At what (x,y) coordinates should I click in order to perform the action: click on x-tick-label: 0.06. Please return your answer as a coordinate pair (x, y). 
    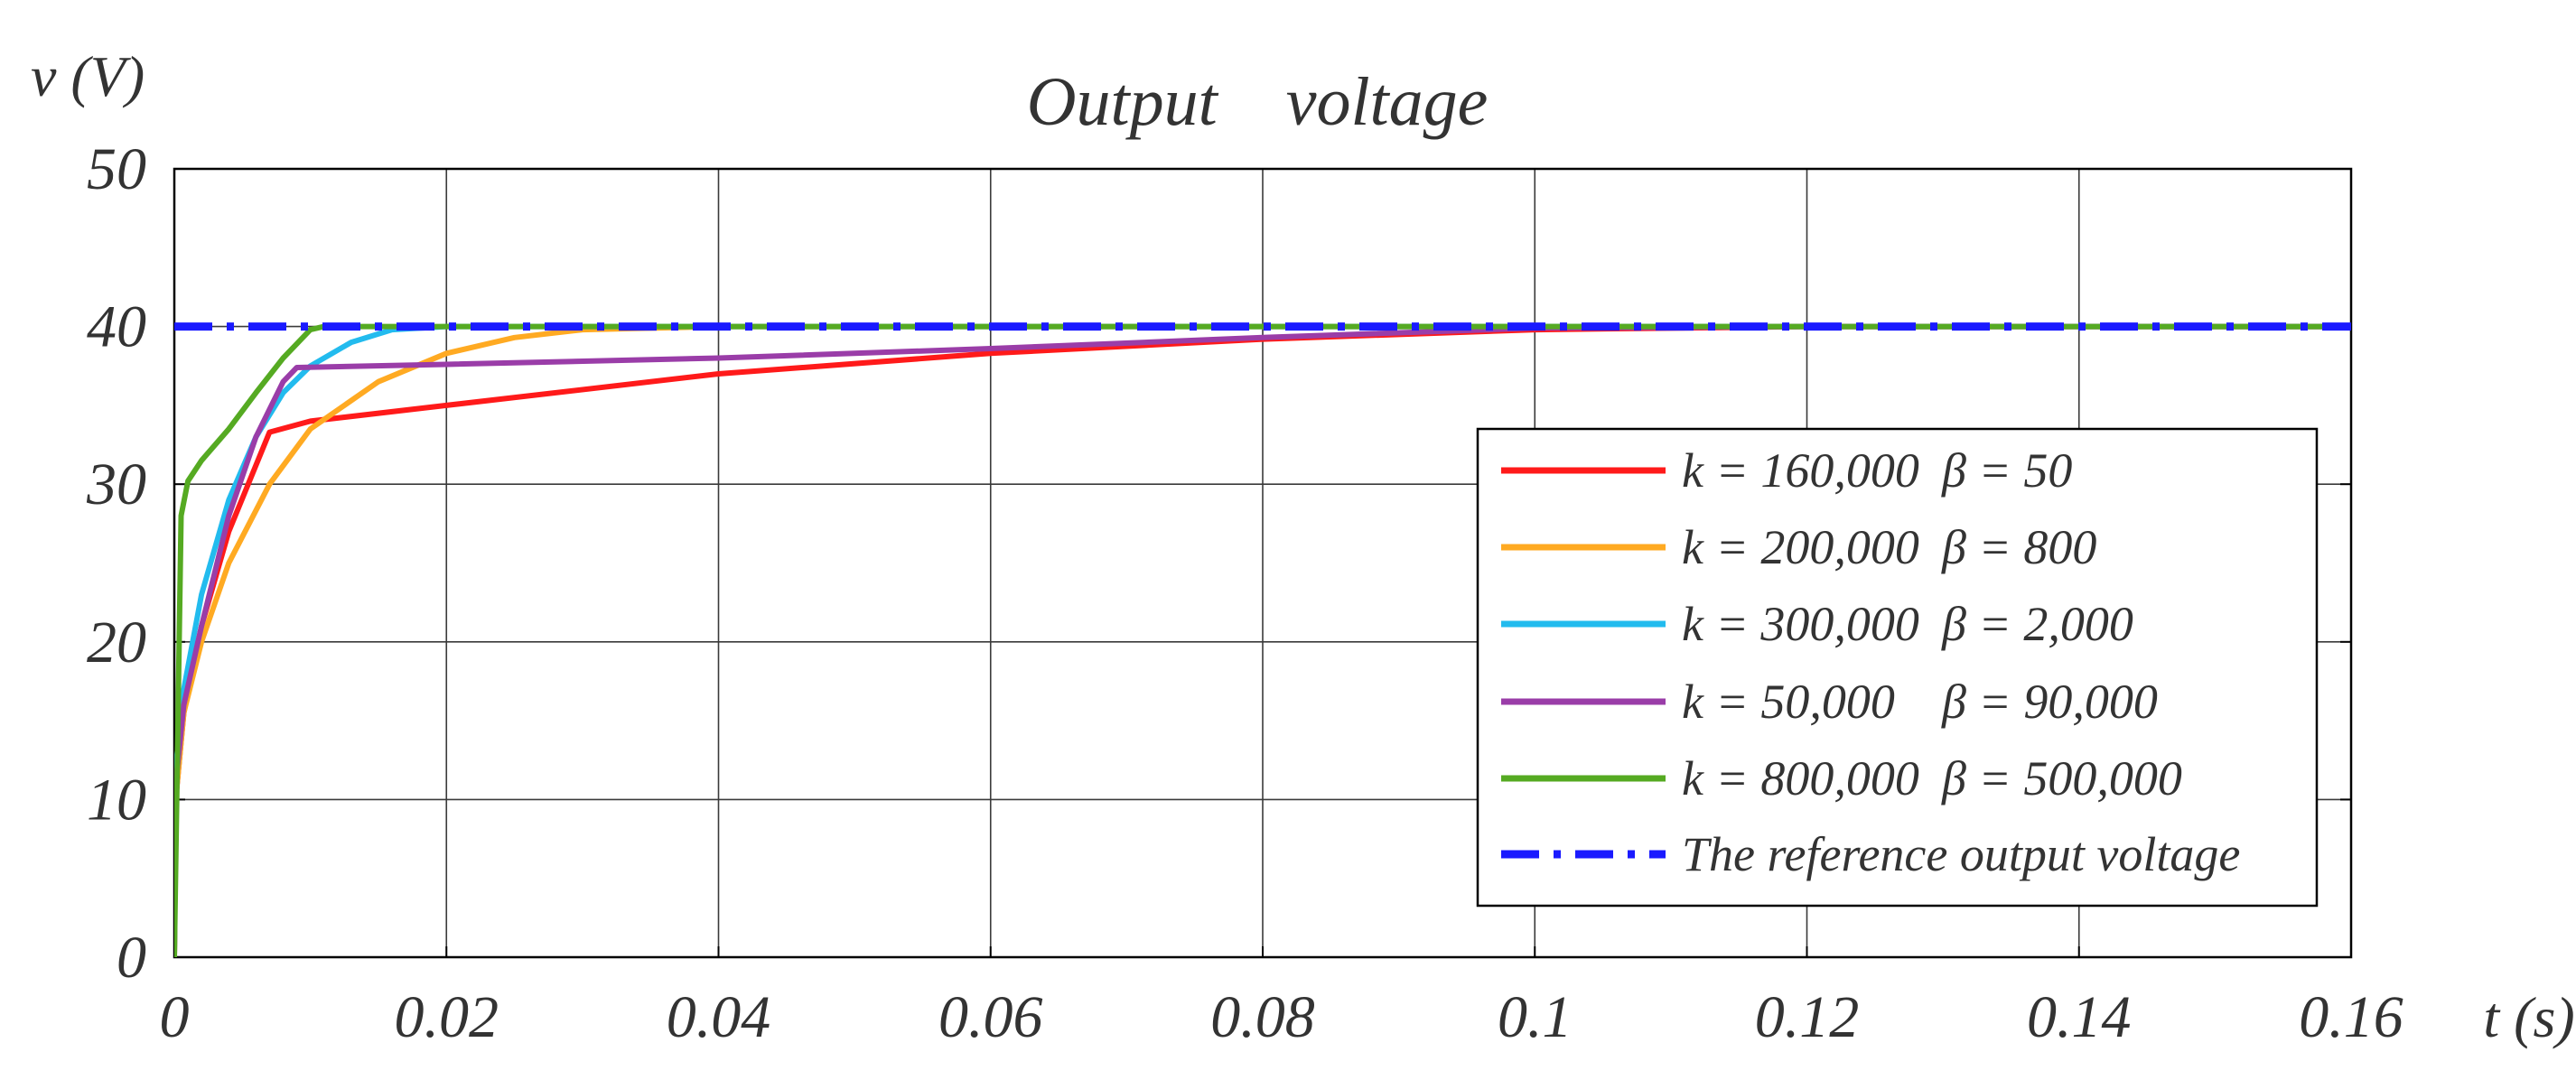
    Looking at the image, I should click on (990, 1017).